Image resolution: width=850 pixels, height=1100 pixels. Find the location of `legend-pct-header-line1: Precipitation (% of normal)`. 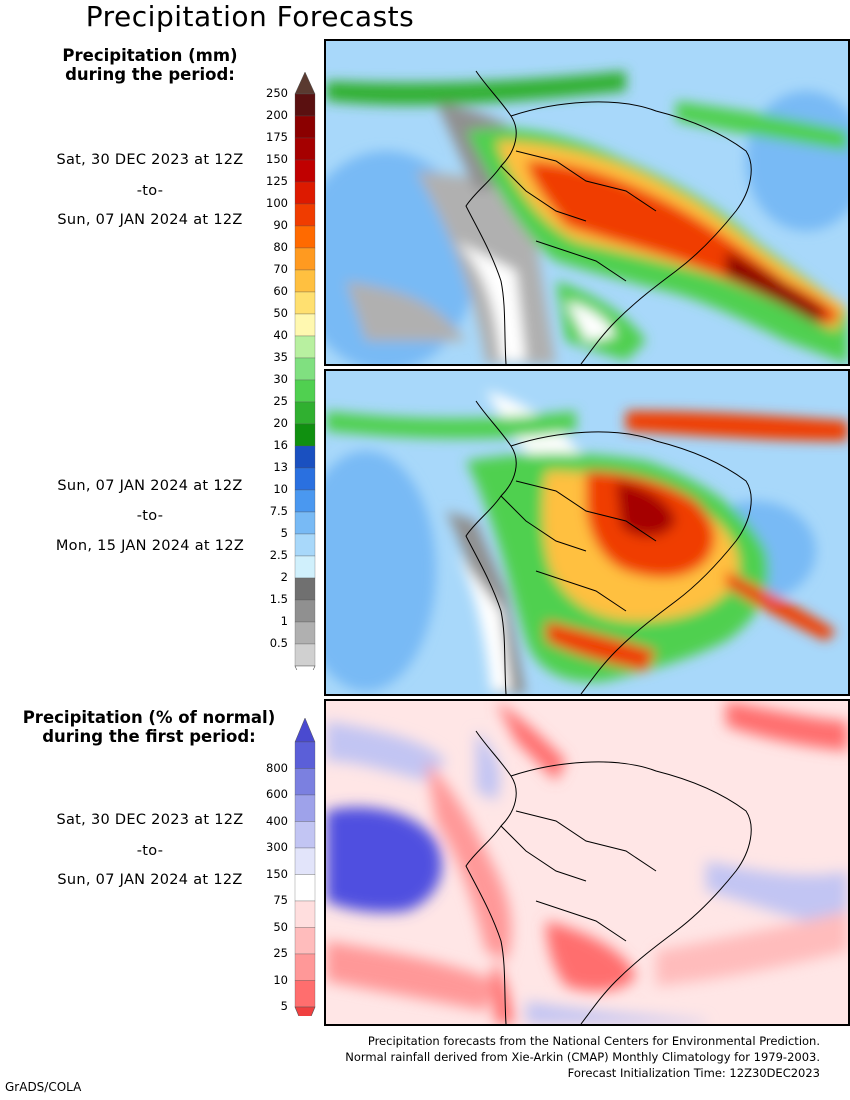

legend-pct-header-line1: Precipitation (% of normal) is located at coordinates (149, 717).